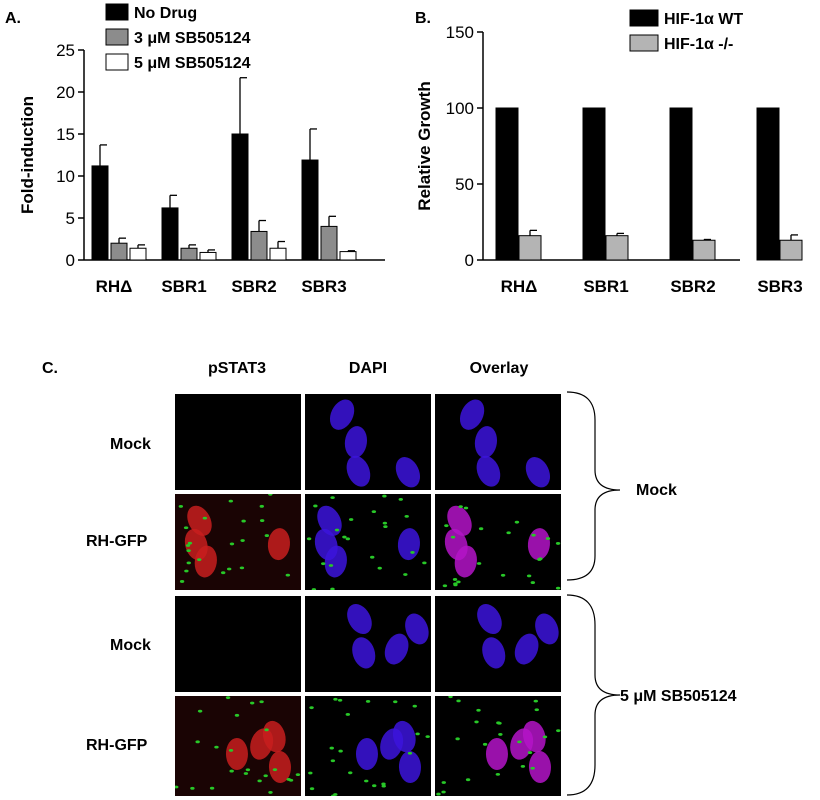 This screenshot has width=820, height=800. I want to click on group-label-sb505124: 5 μM SB505124, so click(678, 696).